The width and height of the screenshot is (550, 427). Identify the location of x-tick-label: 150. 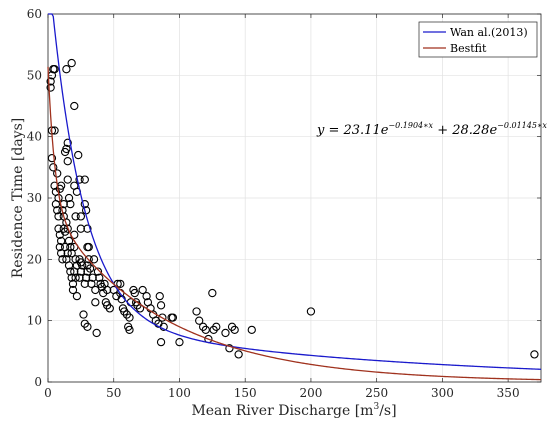
(245, 393).